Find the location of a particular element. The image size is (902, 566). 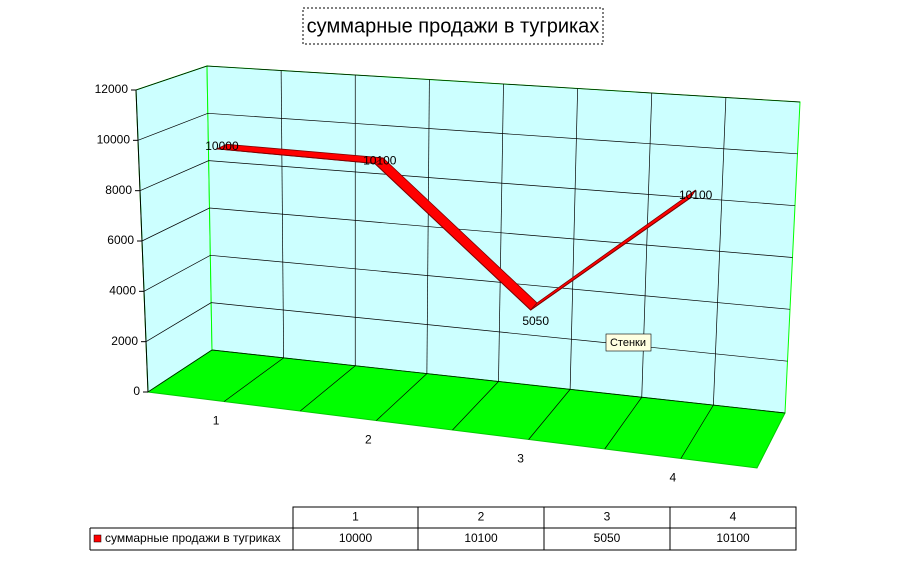

y-tick-label: 6000 is located at coordinates (120, 240).